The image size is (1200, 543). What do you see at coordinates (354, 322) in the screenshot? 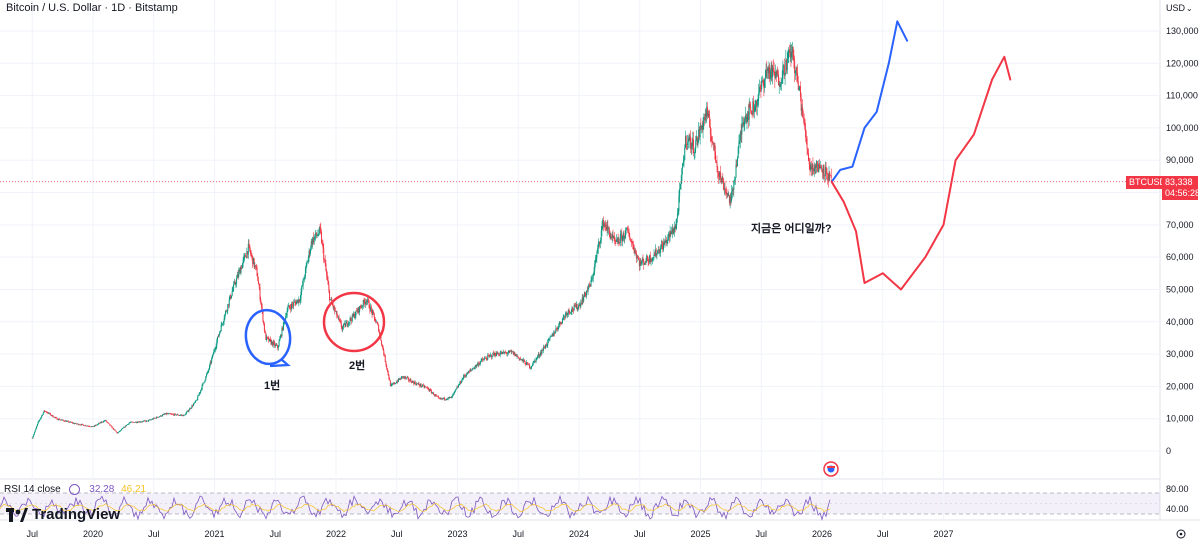
I see `circle-2-annotation` at bounding box center [354, 322].